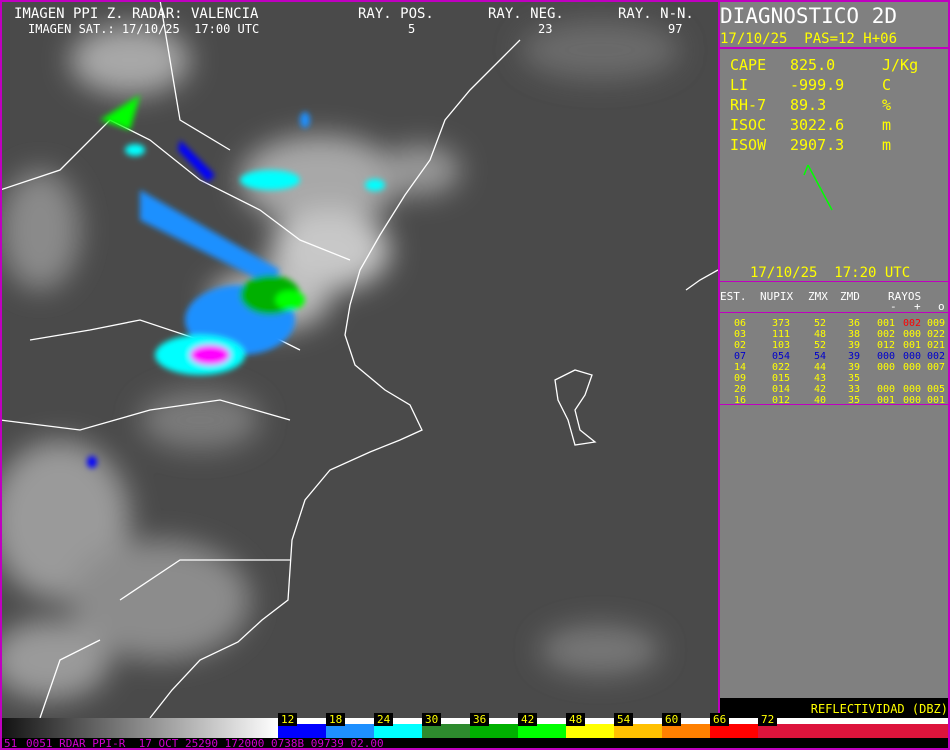 The image size is (950, 750). What do you see at coordinates (480, 719) in the screenshot?
I see `colorbar-label: 36` at bounding box center [480, 719].